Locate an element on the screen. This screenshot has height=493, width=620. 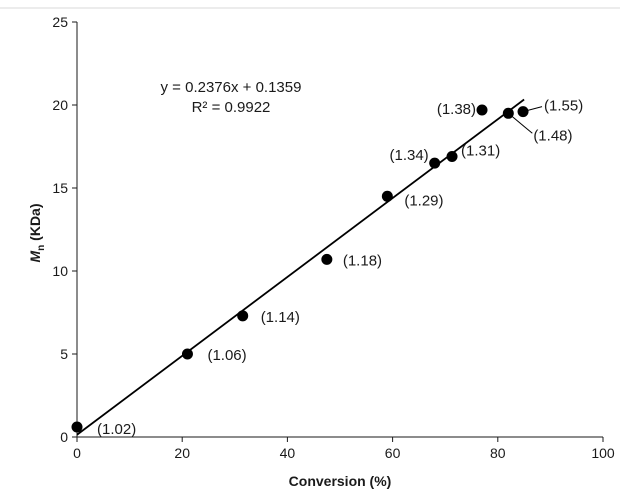
x-tick-label-20: 20 is located at coordinates (182, 453).